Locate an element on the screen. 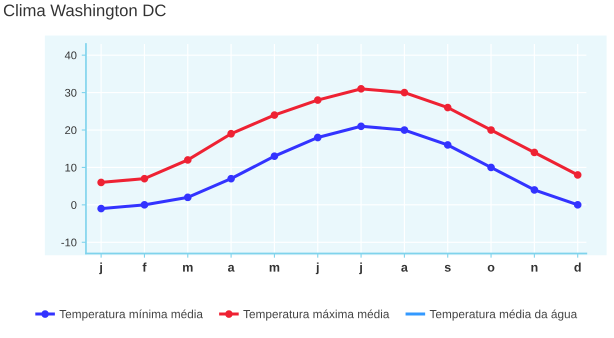 Image resolution: width=614 pixels, height=338 pixels. y-tick-label: 10 is located at coordinates (70, 168).